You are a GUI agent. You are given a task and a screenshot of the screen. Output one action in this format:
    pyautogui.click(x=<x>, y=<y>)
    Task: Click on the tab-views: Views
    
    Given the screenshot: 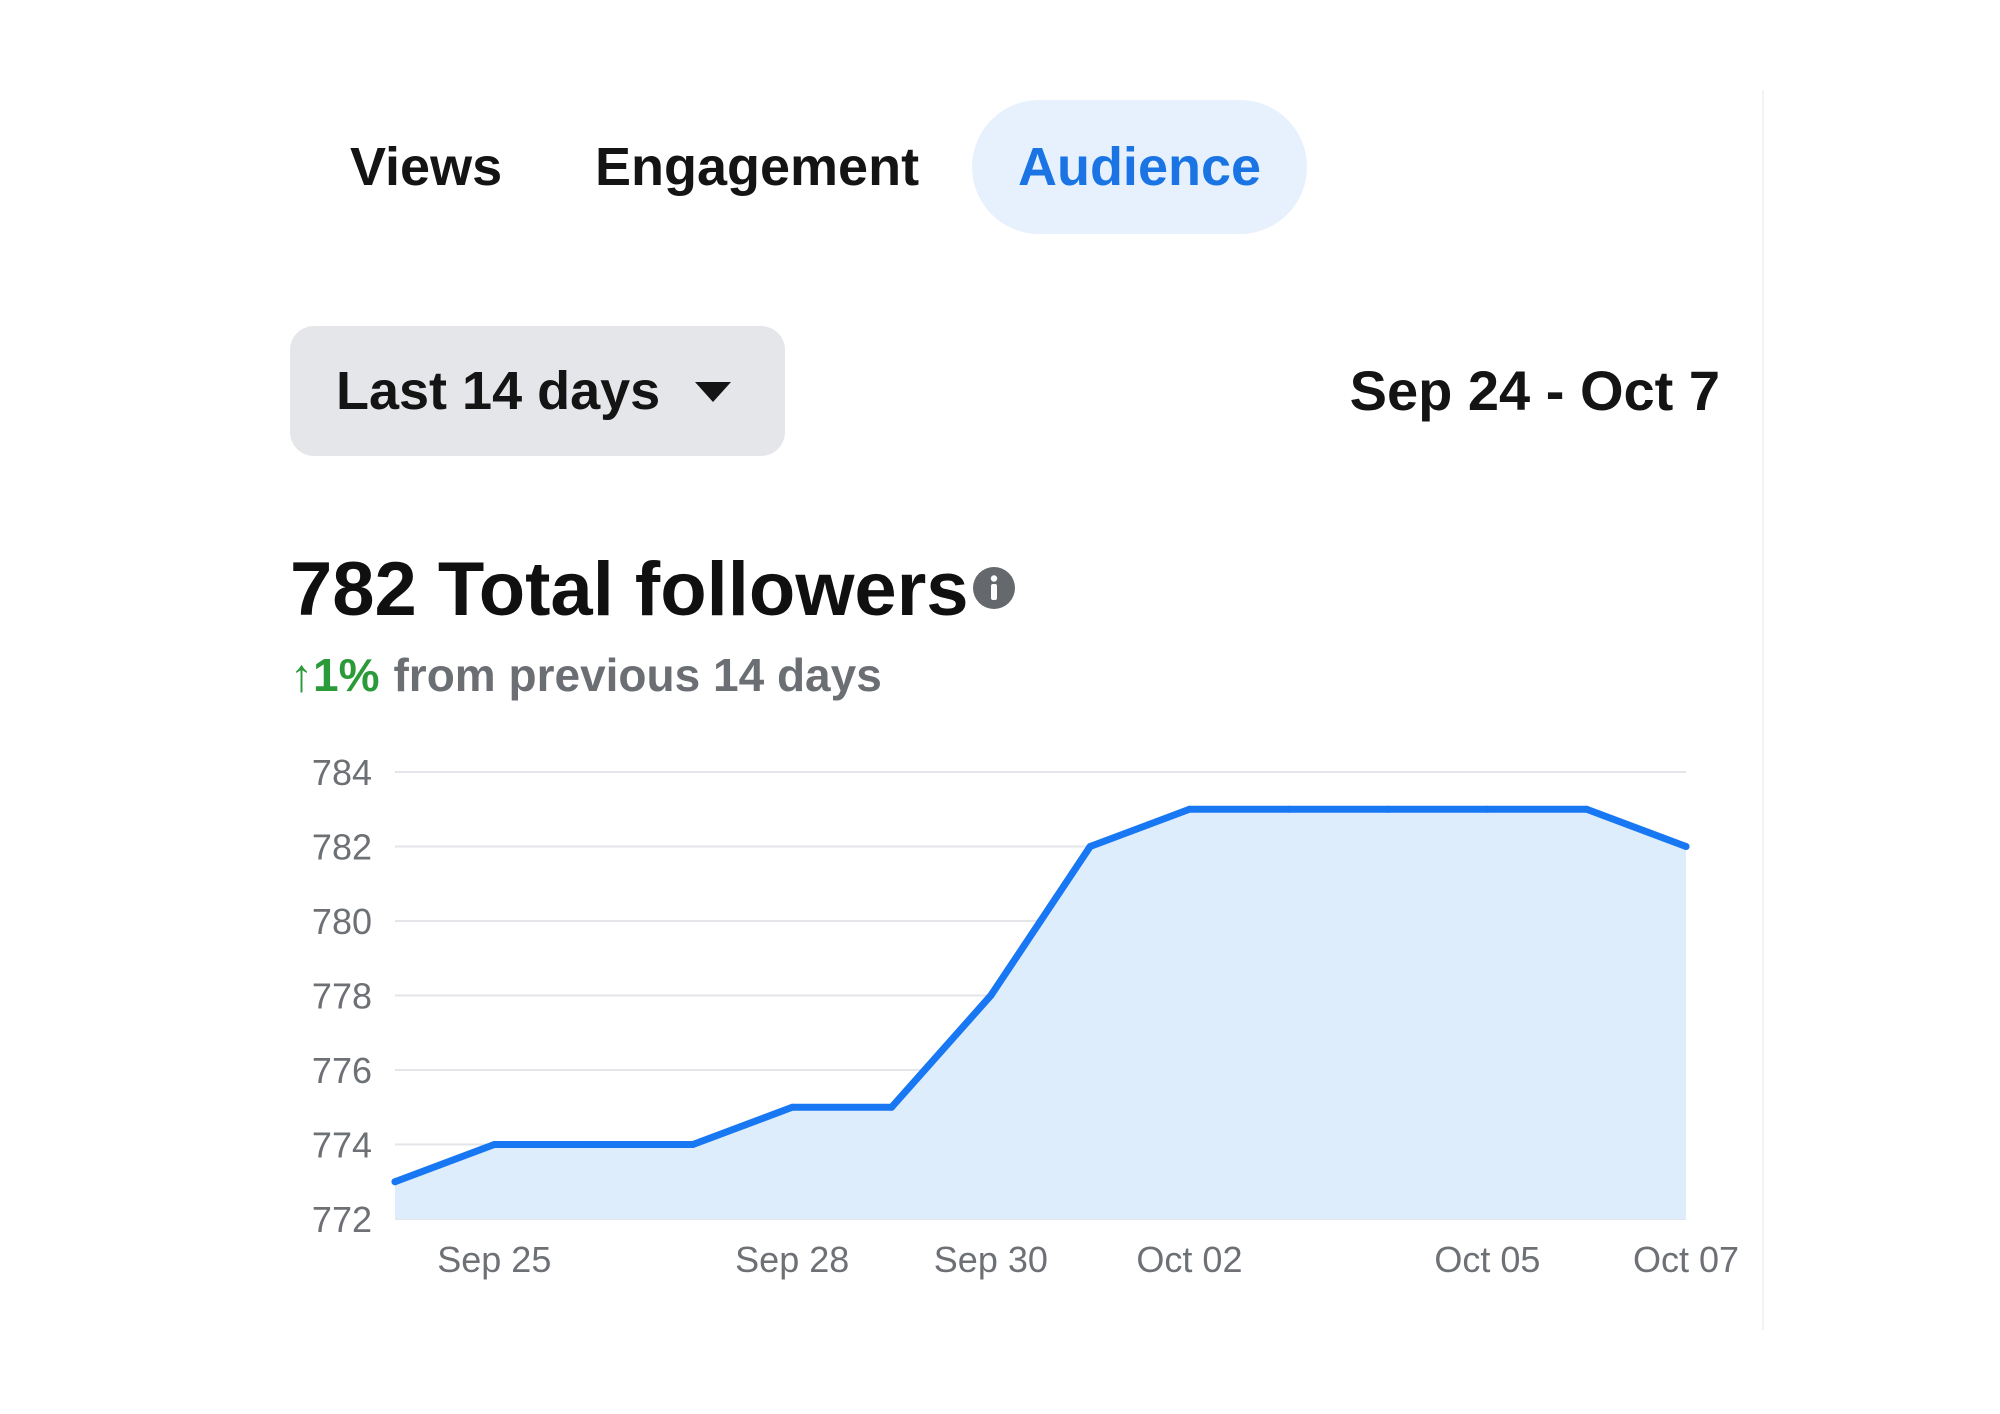 What is the action you would take?
    pyautogui.click(x=426, y=167)
    